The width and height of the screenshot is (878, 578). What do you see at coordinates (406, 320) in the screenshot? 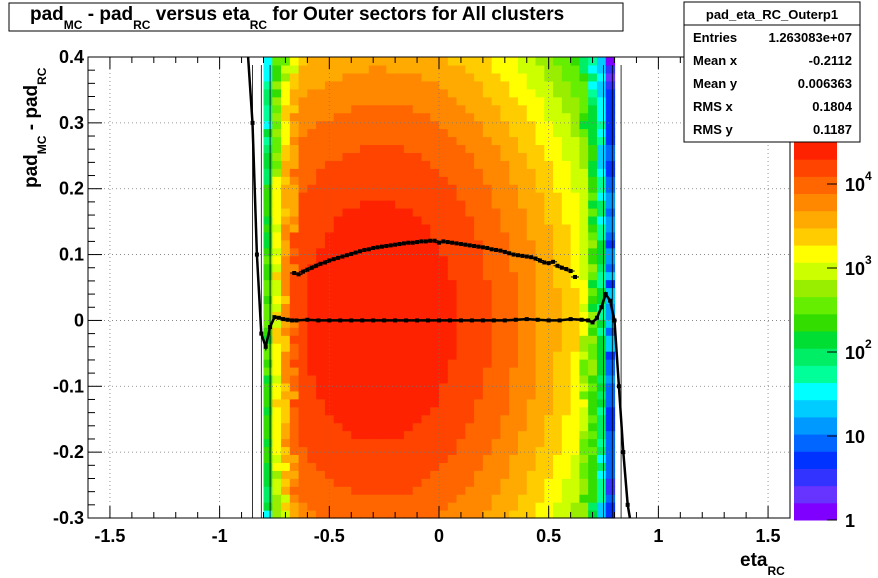
I see `profile-mean-point` at bounding box center [406, 320].